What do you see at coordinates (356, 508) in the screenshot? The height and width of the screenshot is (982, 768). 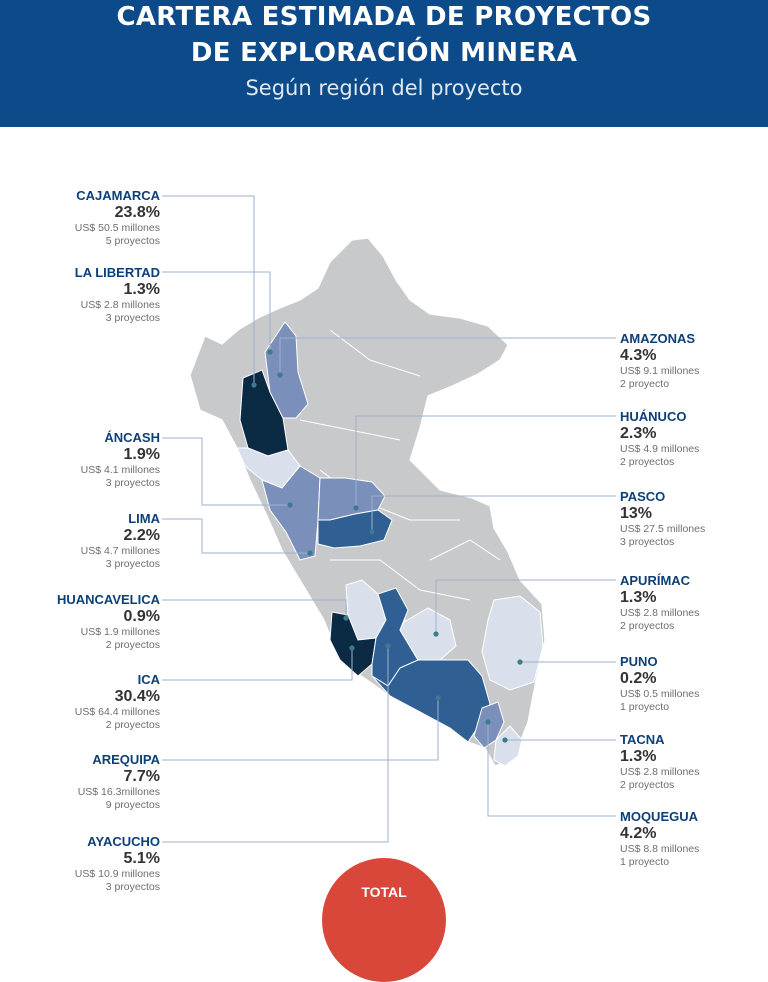 I see `dot-huanuco` at bounding box center [356, 508].